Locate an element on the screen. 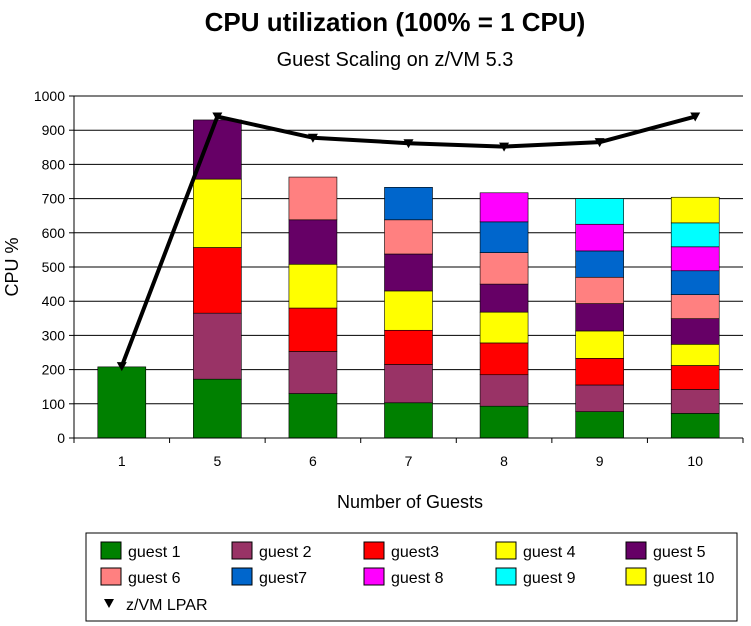 The height and width of the screenshot is (626, 751). y-tick-label: 400 is located at coordinates (54, 301).